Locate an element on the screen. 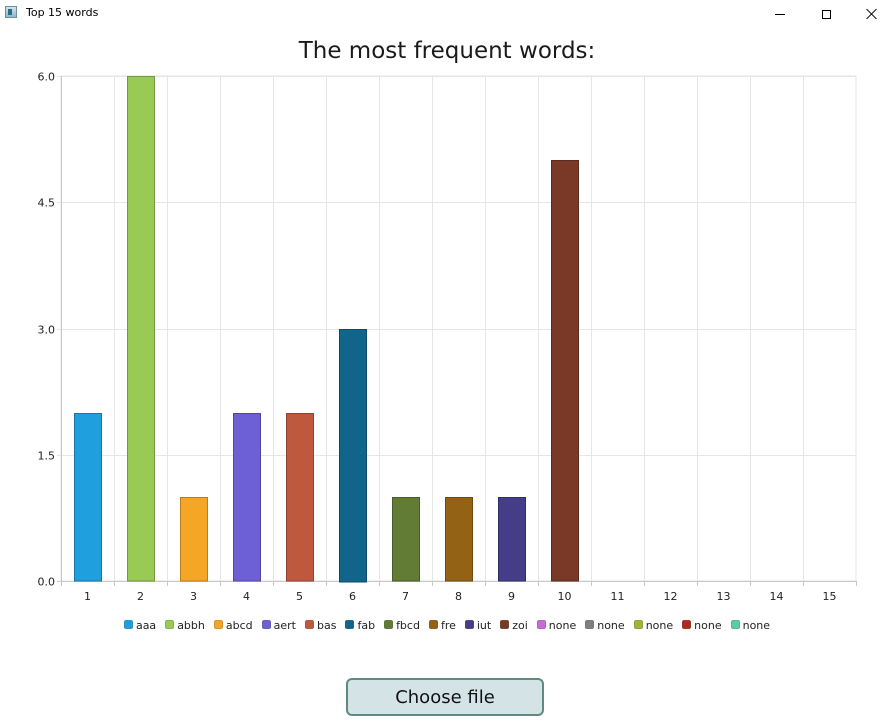 This screenshot has width=894, height=728. bar-bas is located at coordinates (300, 497).